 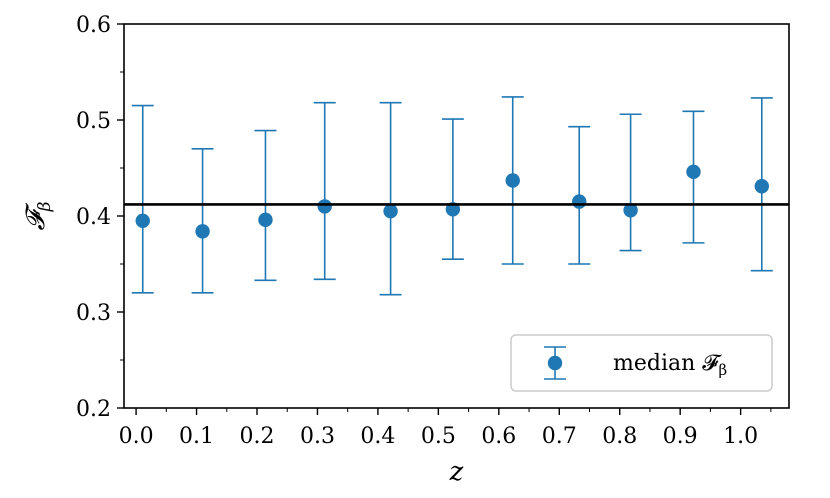 I want to click on legend-box, so click(x=641, y=363).